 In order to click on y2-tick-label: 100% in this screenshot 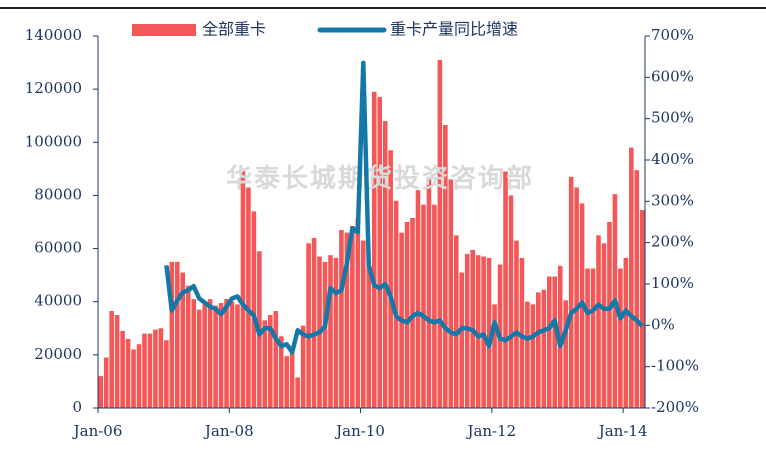, I will do `click(672, 283)`.